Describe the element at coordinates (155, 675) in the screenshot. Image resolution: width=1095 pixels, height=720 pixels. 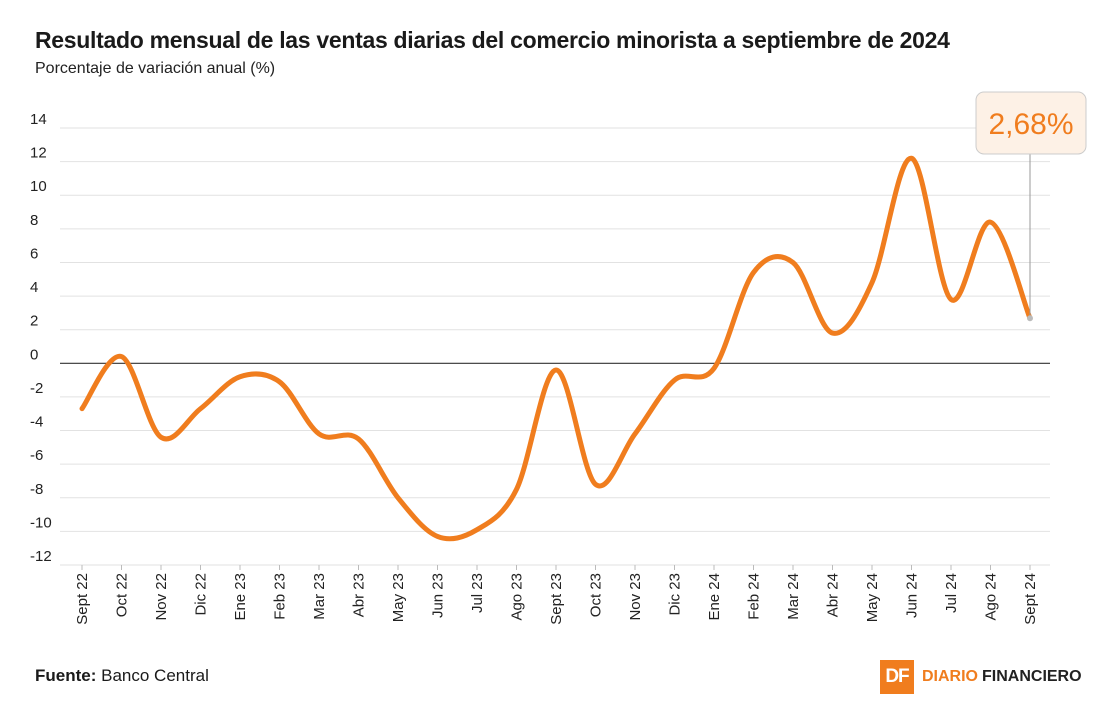
I see `source-value: Banco Central` at that location.